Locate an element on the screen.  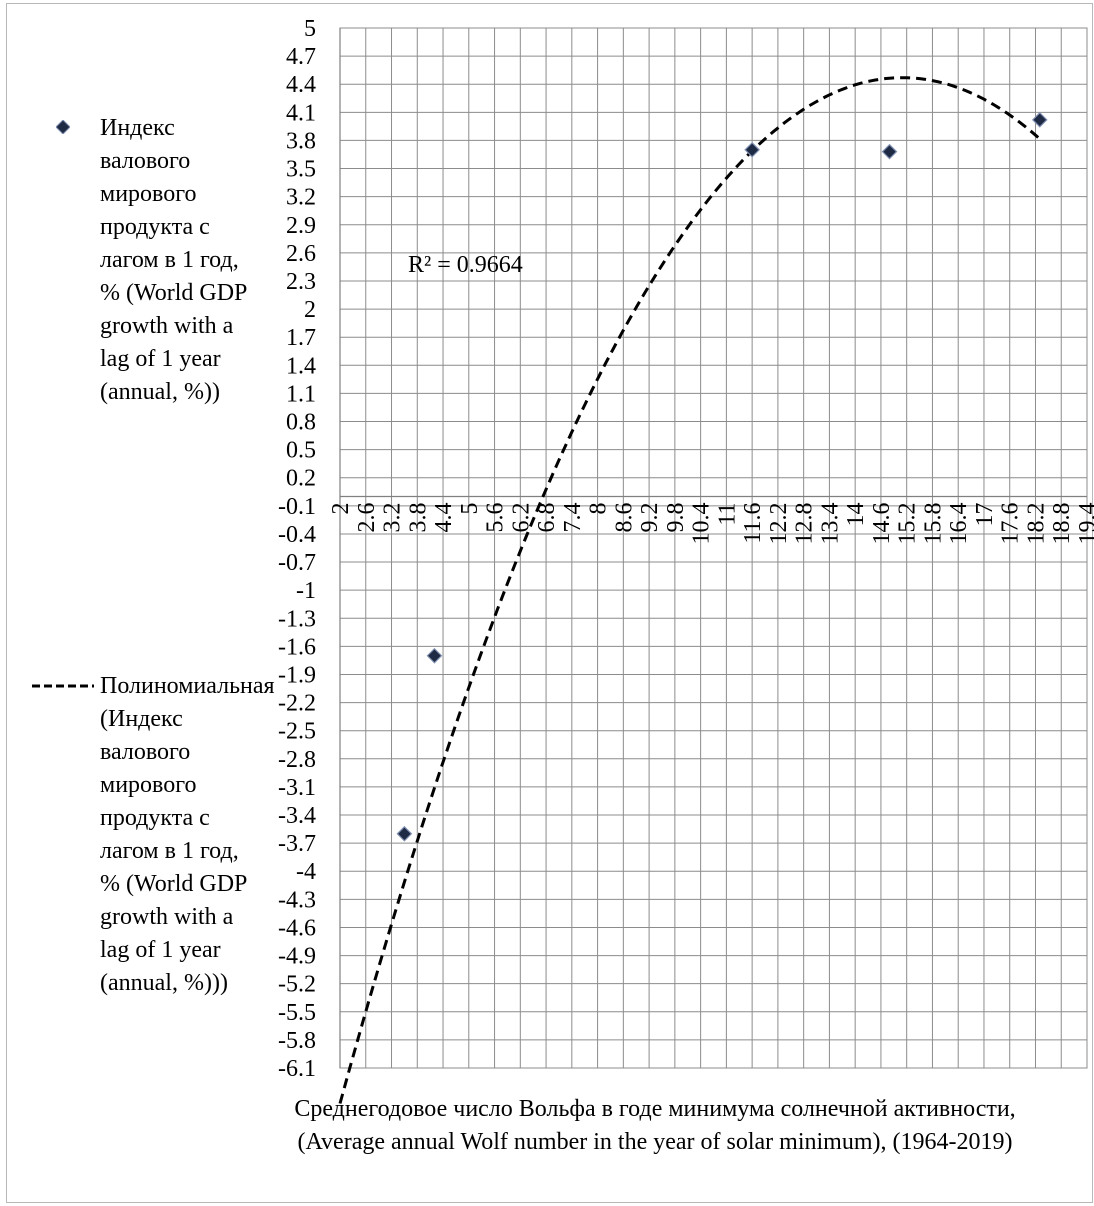
y-tick-label: -5.5 is located at coordinates (297, 1013).